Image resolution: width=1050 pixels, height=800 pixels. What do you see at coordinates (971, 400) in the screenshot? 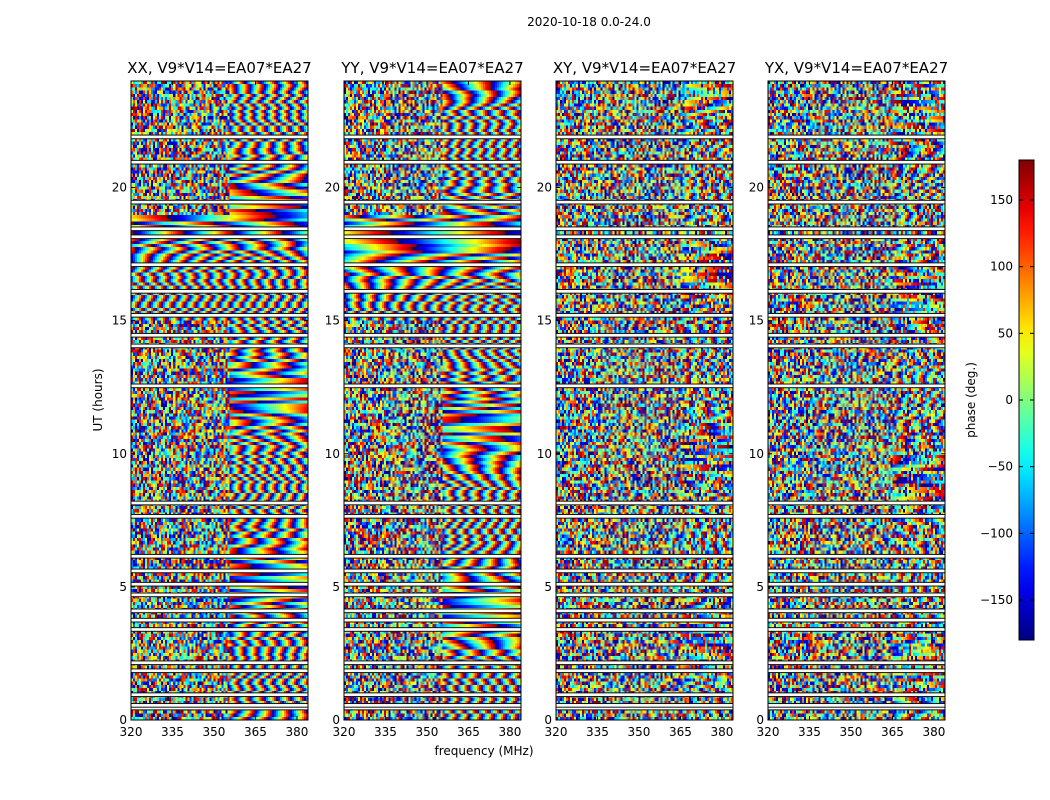
I see `colorbar-label: phase (deg.)` at bounding box center [971, 400].